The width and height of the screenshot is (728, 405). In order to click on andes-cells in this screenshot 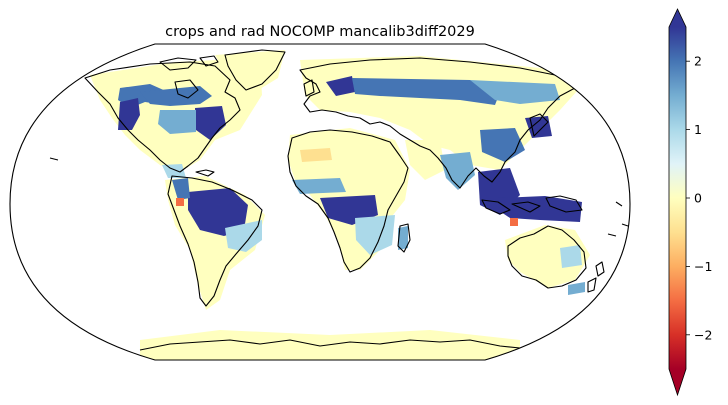, I will do `click(181, 189)`.